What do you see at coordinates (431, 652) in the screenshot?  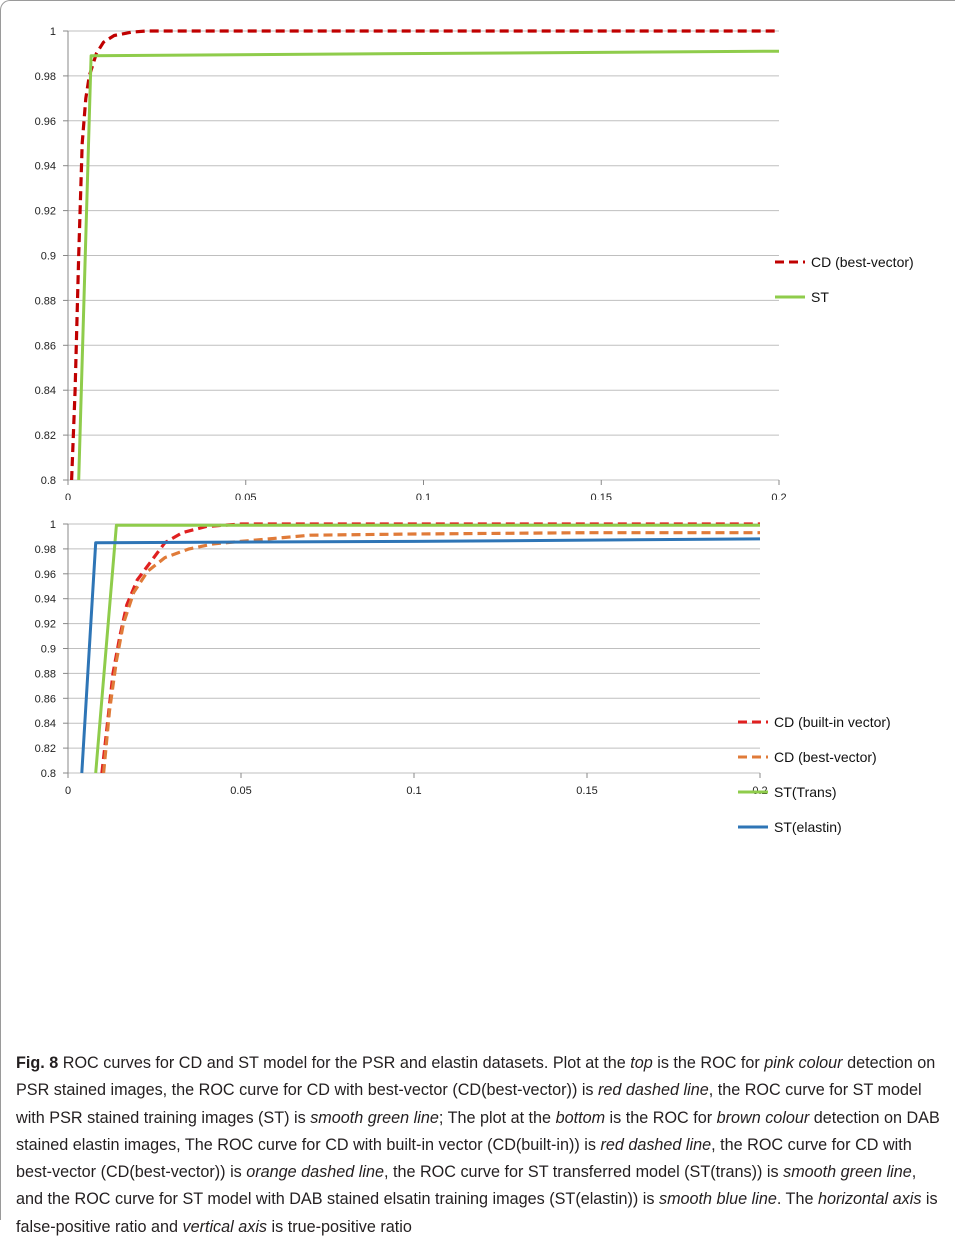 I see `series-line-cd-best-vector` at bounding box center [431, 652].